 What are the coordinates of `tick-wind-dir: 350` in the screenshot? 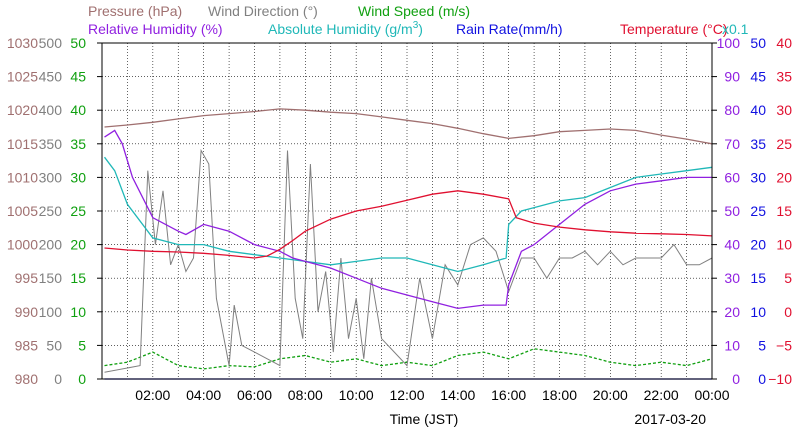 It's located at (51, 144).